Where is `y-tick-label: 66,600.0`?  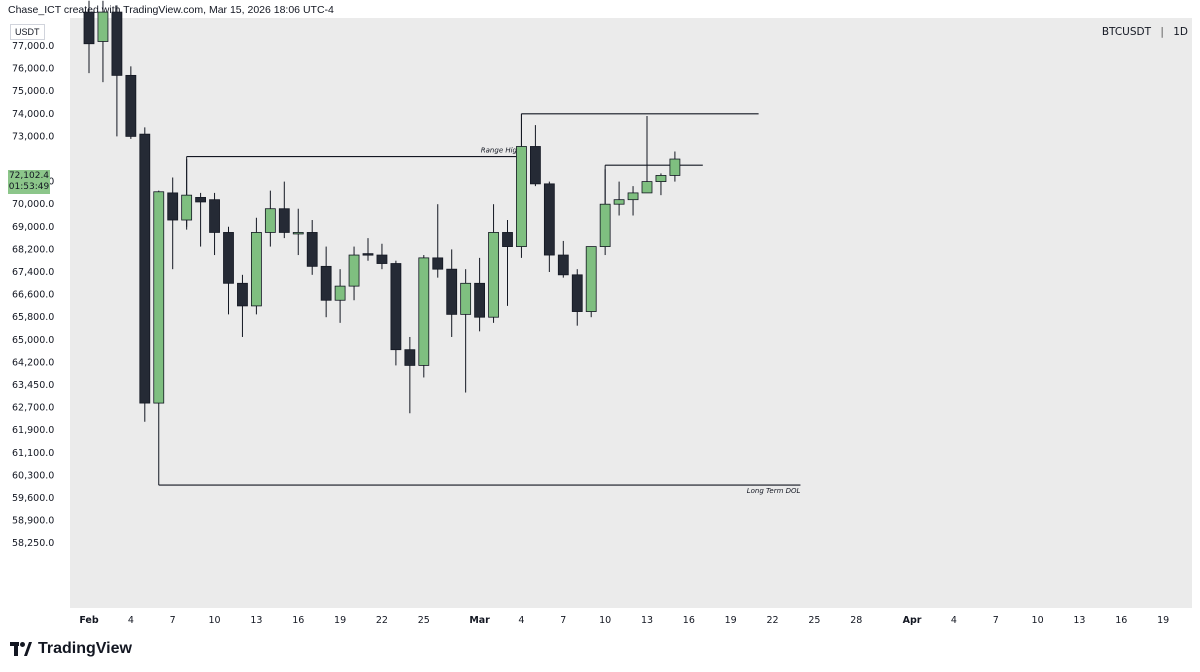 y-tick-label: 66,600.0 is located at coordinates (33, 295).